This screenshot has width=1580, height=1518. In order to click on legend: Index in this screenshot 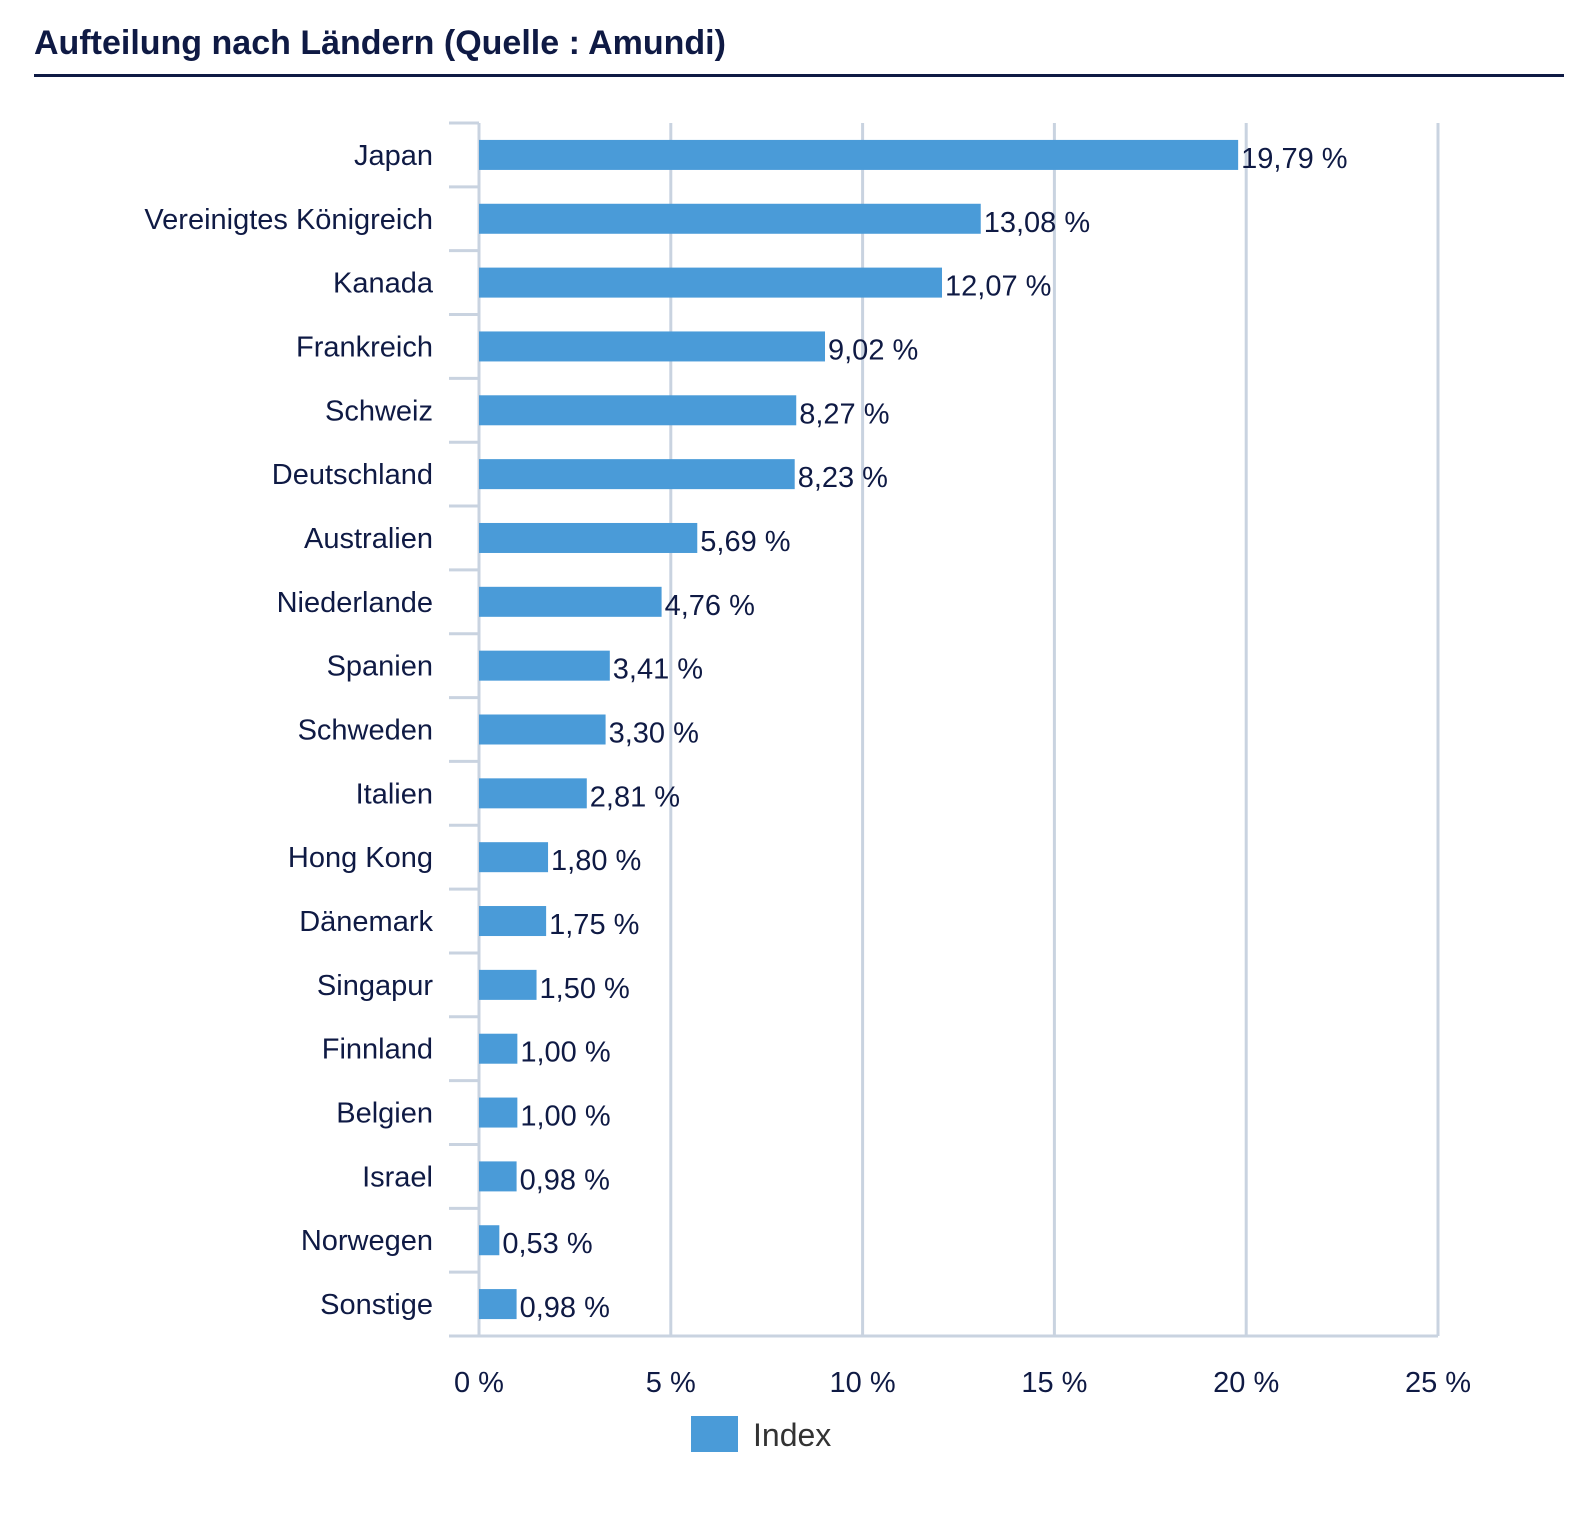, I will do `click(761, 1434)`.